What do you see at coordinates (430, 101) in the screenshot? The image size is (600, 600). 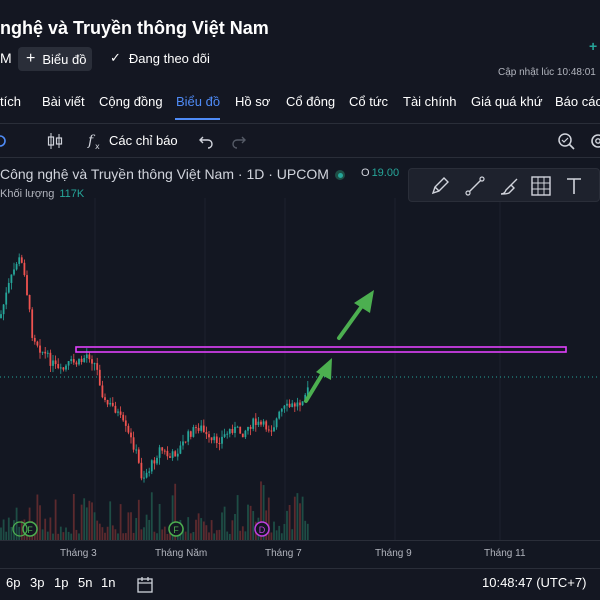 I see `tab-financials: Tài chính` at bounding box center [430, 101].